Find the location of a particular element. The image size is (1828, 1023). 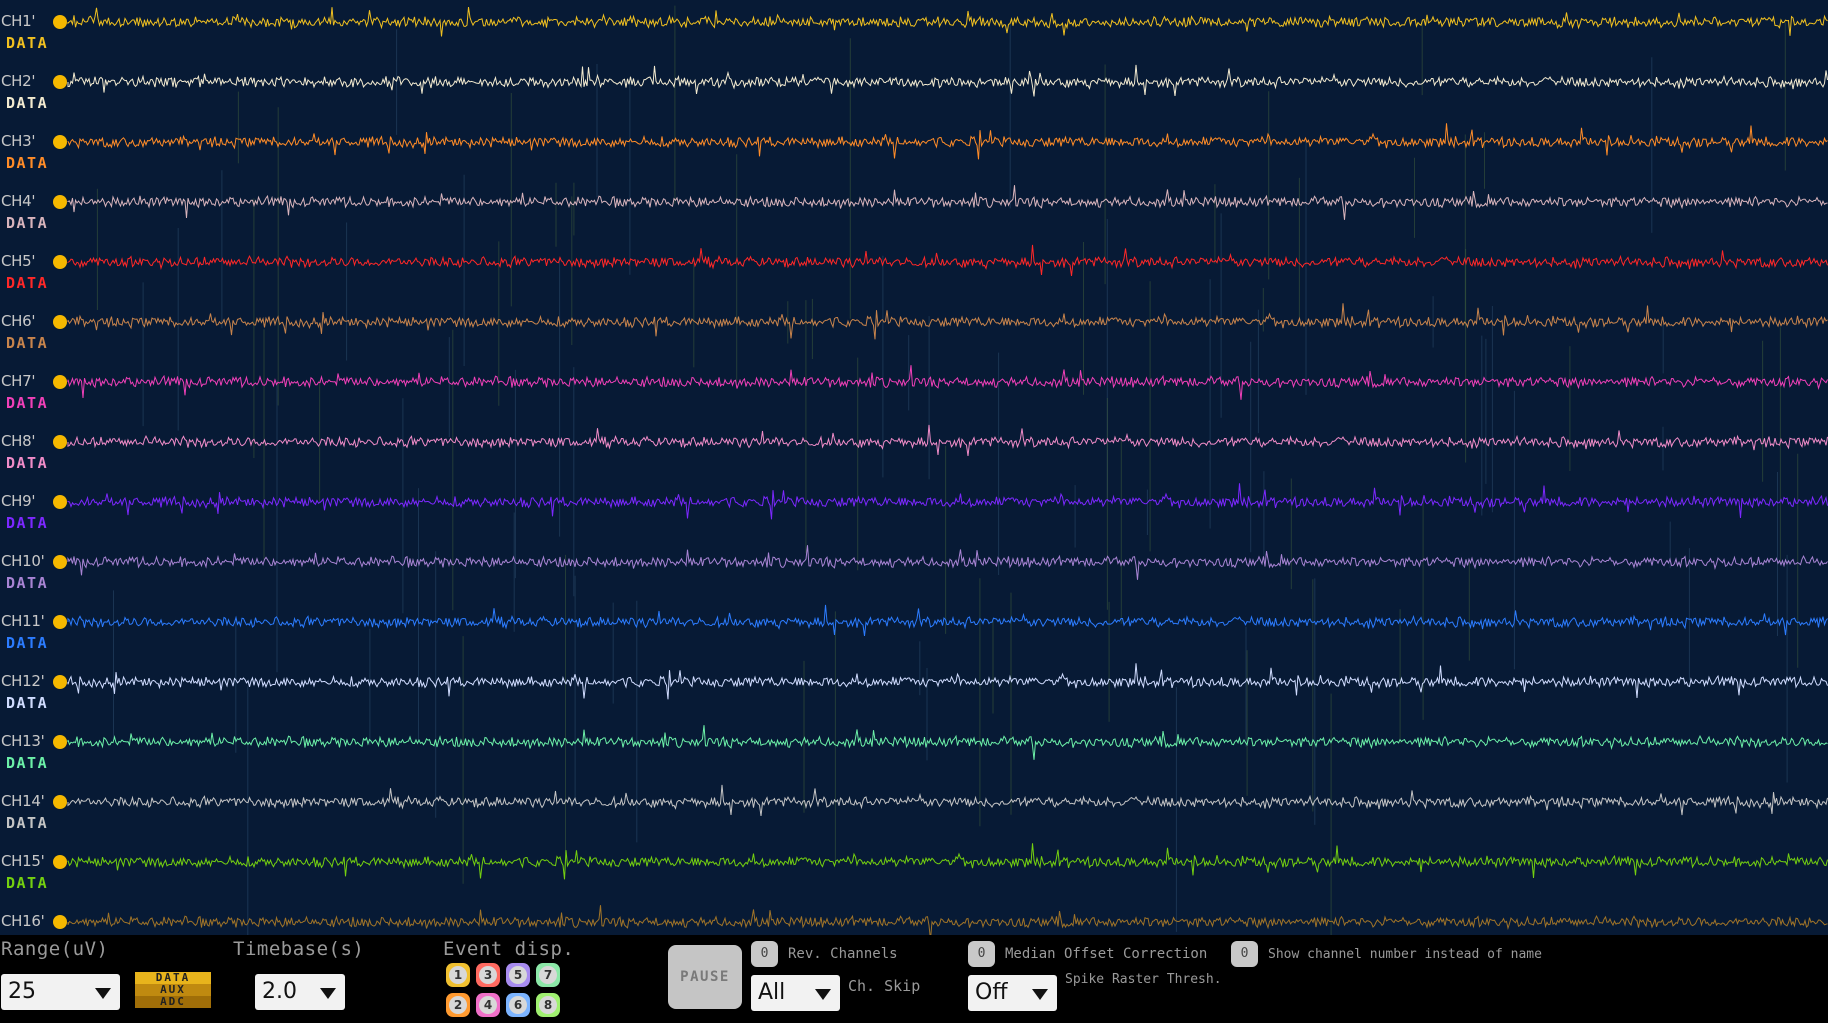

channel-row: CH15' DATA is located at coordinates (914, 887).